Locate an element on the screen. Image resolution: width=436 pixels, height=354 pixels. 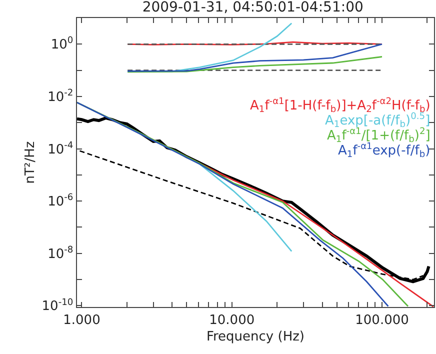
x-tick-label: 10.000 is located at coordinates (232, 320).